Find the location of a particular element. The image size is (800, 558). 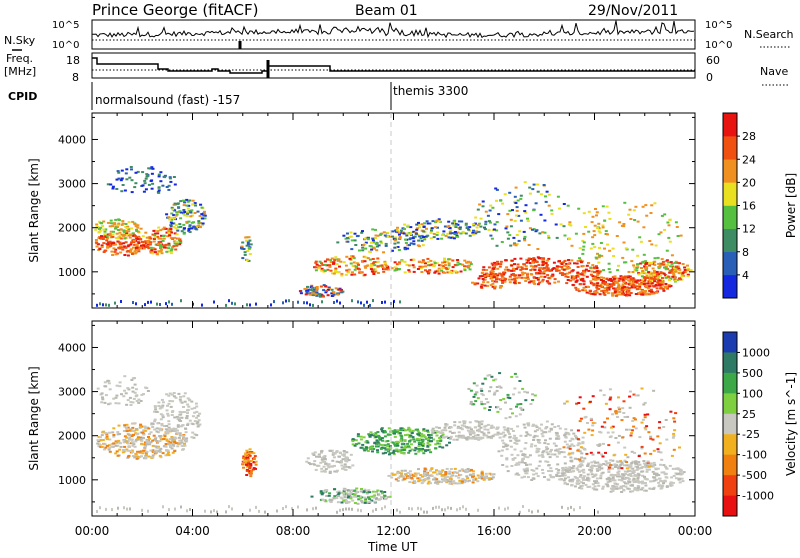

freq-panel is located at coordinates (393, 65).